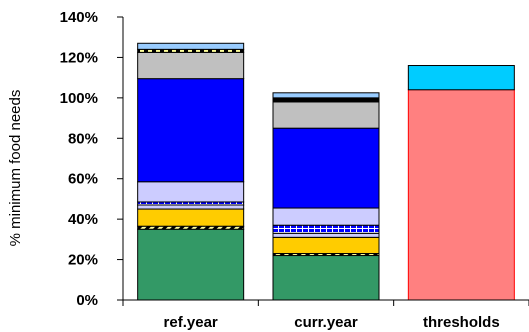 The image size is (529, 332). Describe the element at coordinates (83, 260) in the screenshot. I see `y-tick-label: 20%` at that location.